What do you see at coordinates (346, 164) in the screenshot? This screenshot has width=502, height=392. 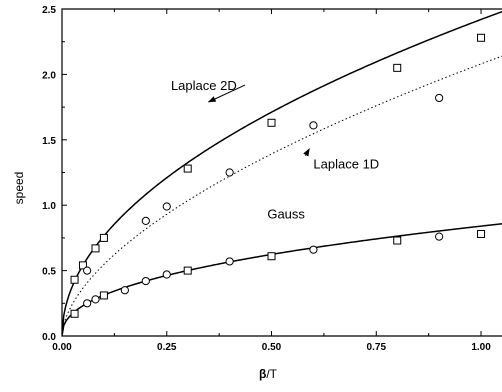 I see `curve-annotation: Laplace 1D` at bounding box center [346, 164].